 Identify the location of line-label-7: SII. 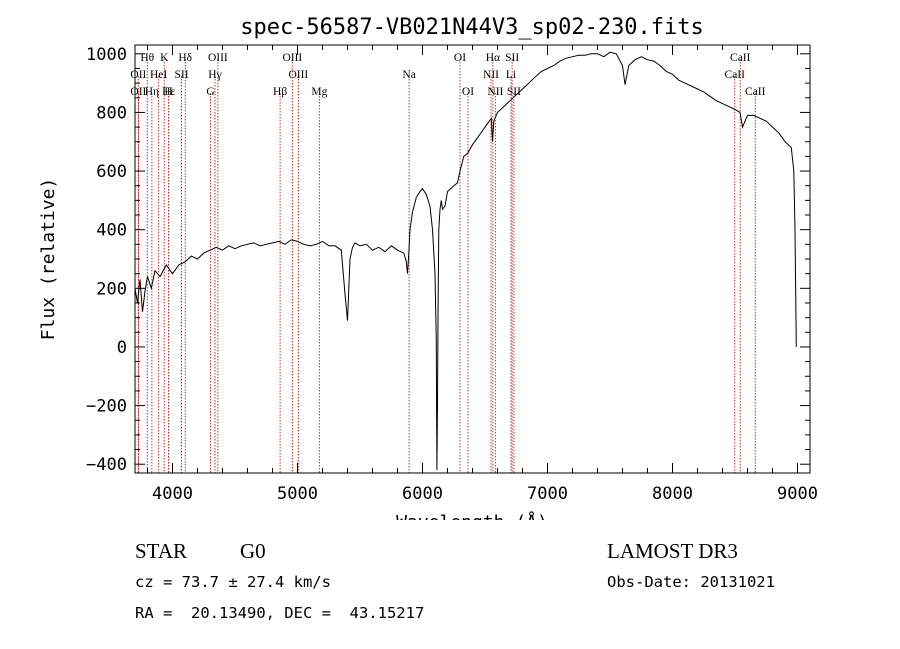
(512, 58).